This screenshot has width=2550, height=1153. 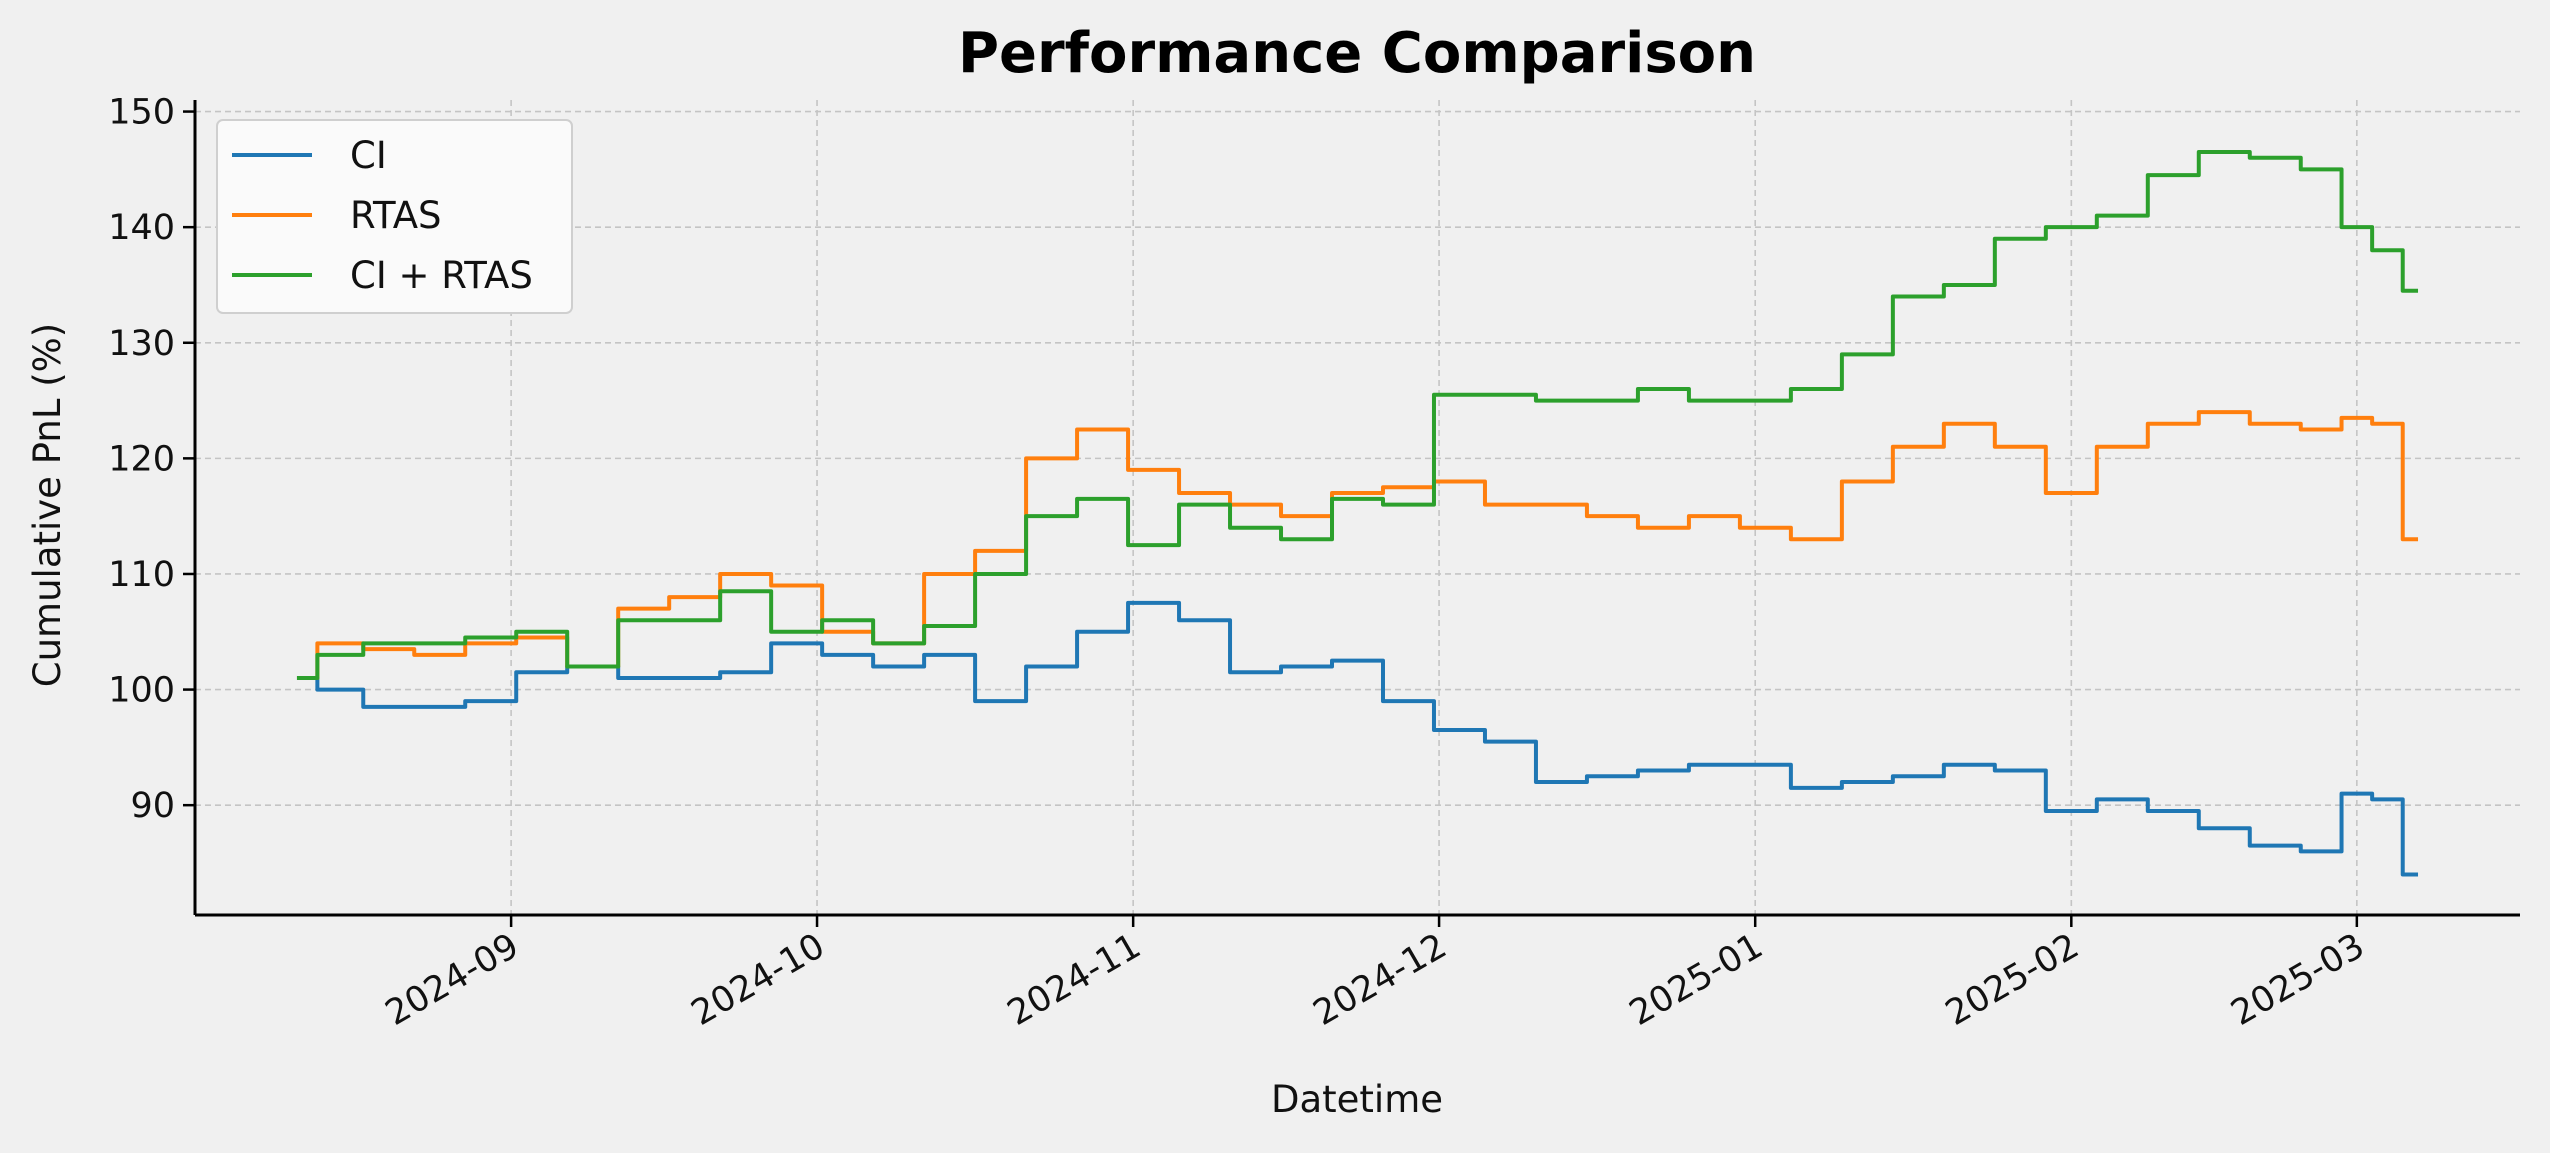 What do you see at coordinates (152, 806) in the screenshot?
I see `y-tick-label: 90` at bounding box center [152, 806].